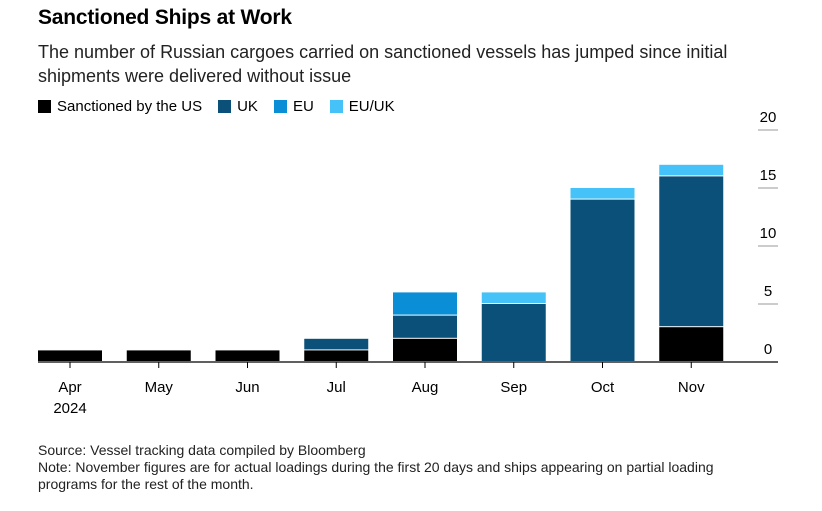 The width and height of the screenshot is (822, 511). What do you see at coordinates (336, 106) in the screenshot?
I see `legend-swatch-eu-uk` at bounding box center [336, 106].